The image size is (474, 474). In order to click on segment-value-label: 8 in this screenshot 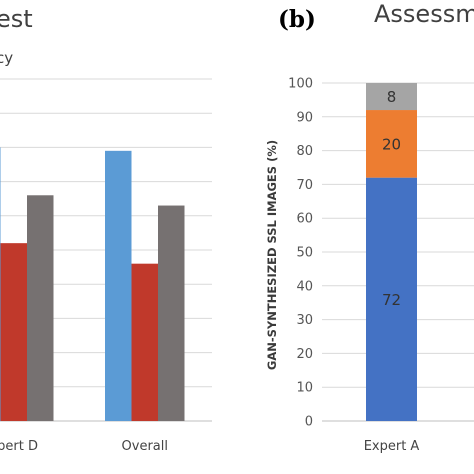, I will do `click(392, 97)`.